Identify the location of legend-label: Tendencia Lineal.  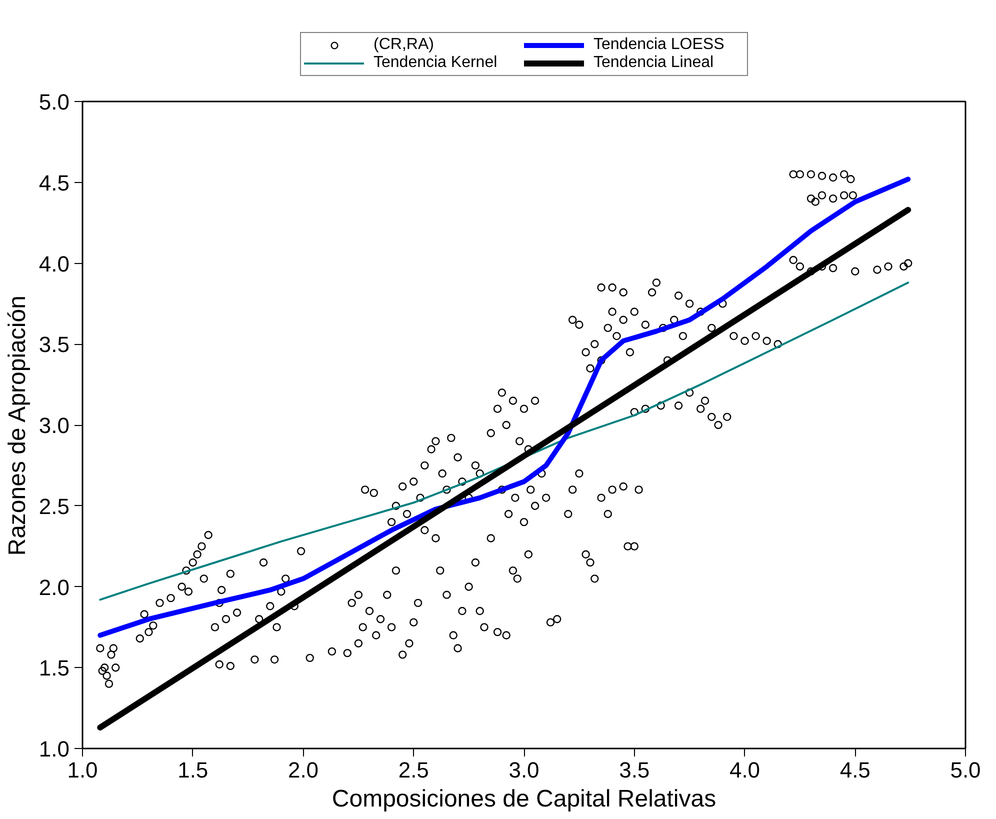
(654, 63).